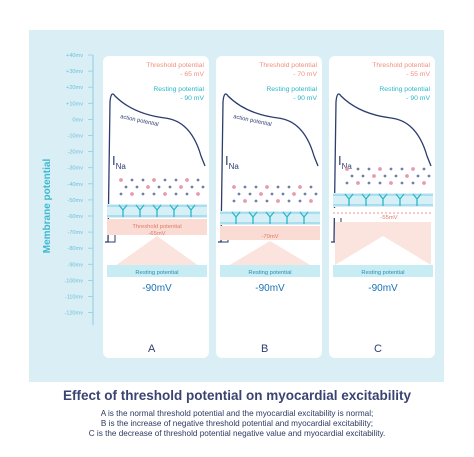 The width and height of the screenshot is (474, 457). Describe the element at coordinates (77, 120) in the screenshot. I see `y-tick-label: 0mv` at that location.